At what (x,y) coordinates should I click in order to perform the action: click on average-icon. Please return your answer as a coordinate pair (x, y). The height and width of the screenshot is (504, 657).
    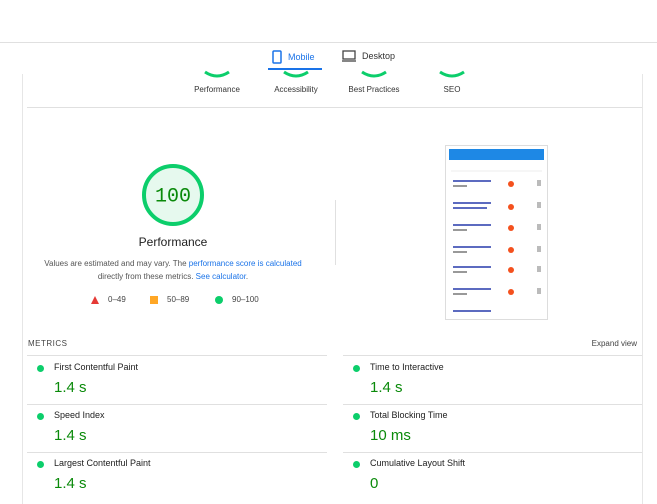
    Looking at the image, I should click on (154, 300).